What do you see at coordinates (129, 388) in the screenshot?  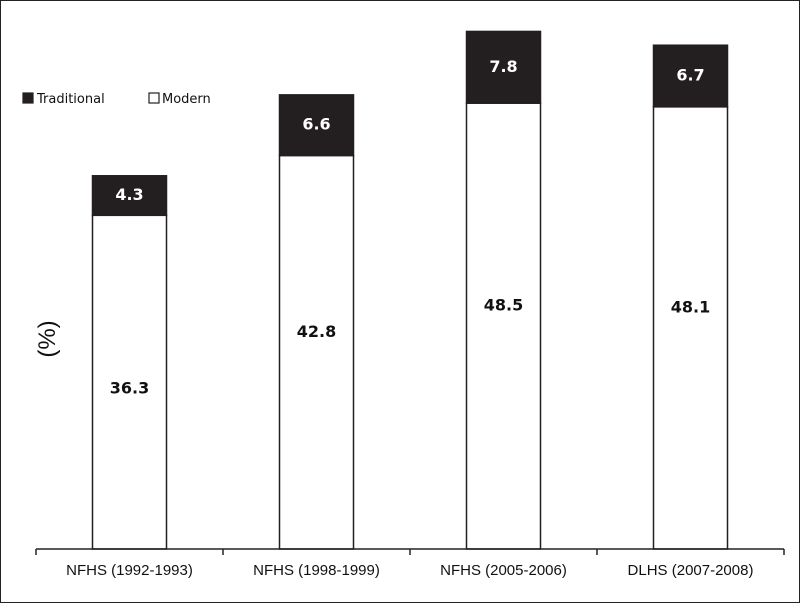 I see `data-label-modern-1: 36.3` at bounding box center [129, 388].